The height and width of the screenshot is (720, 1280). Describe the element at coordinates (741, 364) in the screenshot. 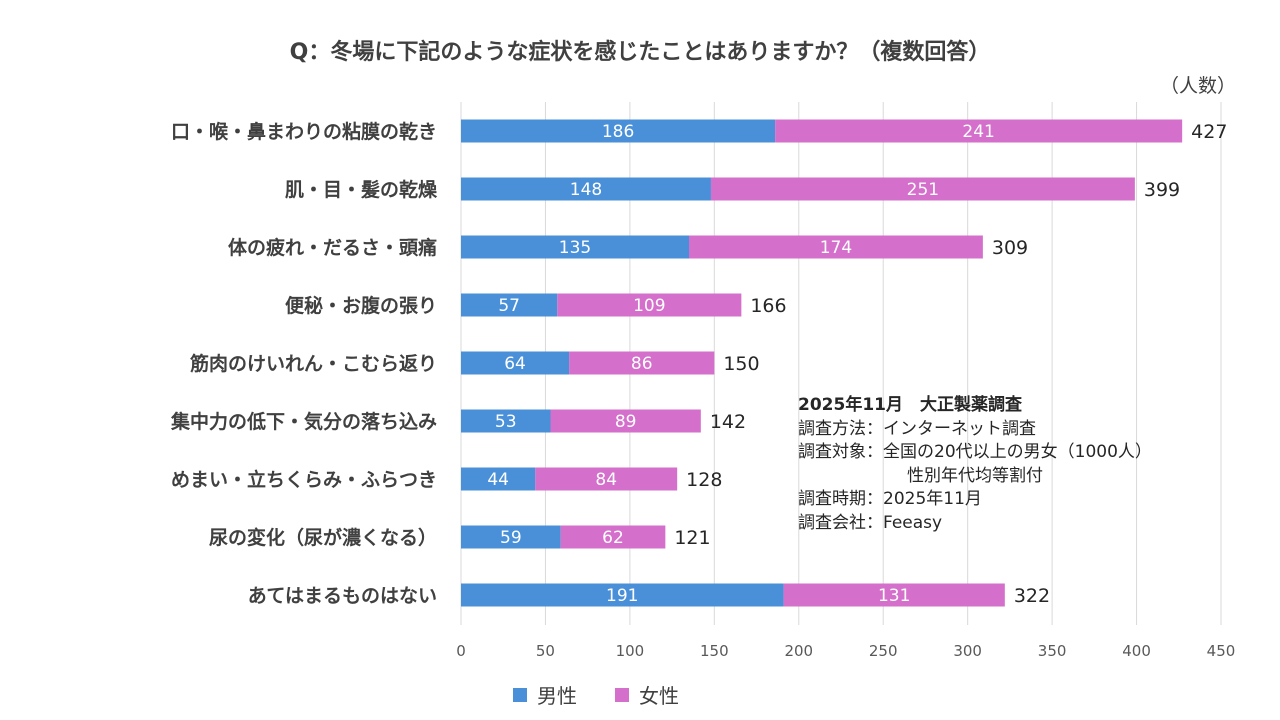

I see `total-label: 150` at that location.